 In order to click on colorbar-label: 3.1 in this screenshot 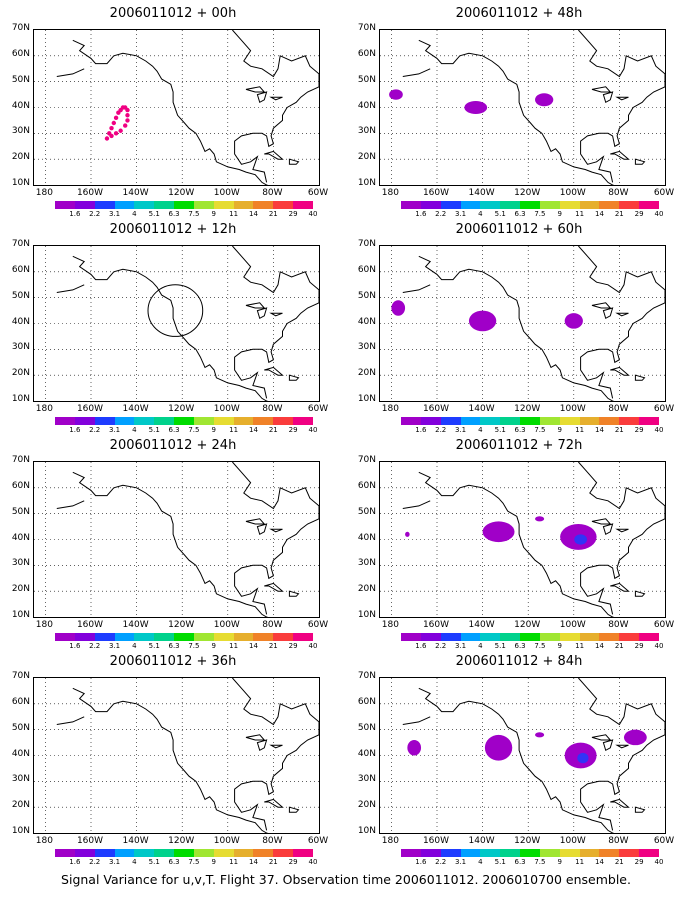, I will do `click(460, 862)`.